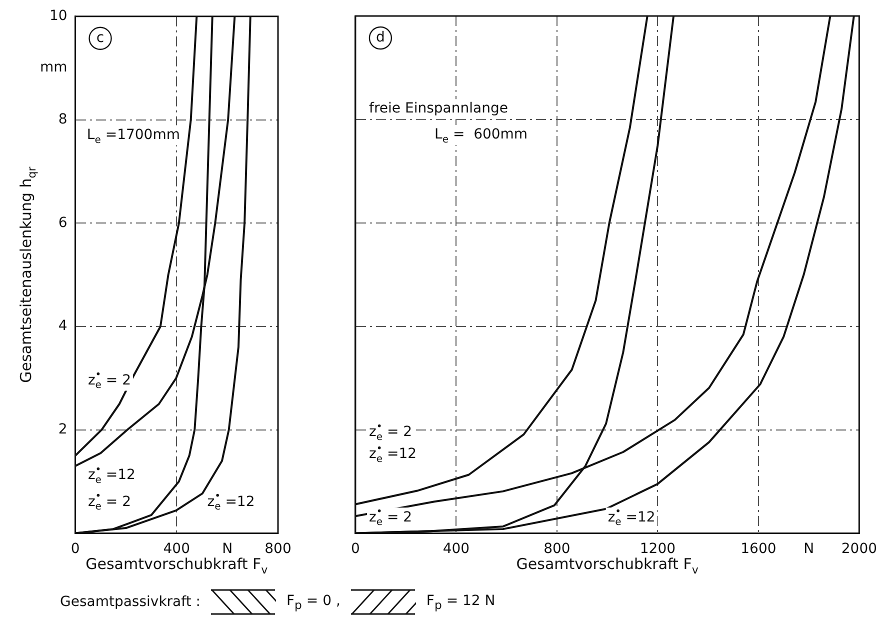  What do you see at coordinates (63, 326) in the screenshot?
I see `y-tick-label: 4` at bounding box center [63, 326].